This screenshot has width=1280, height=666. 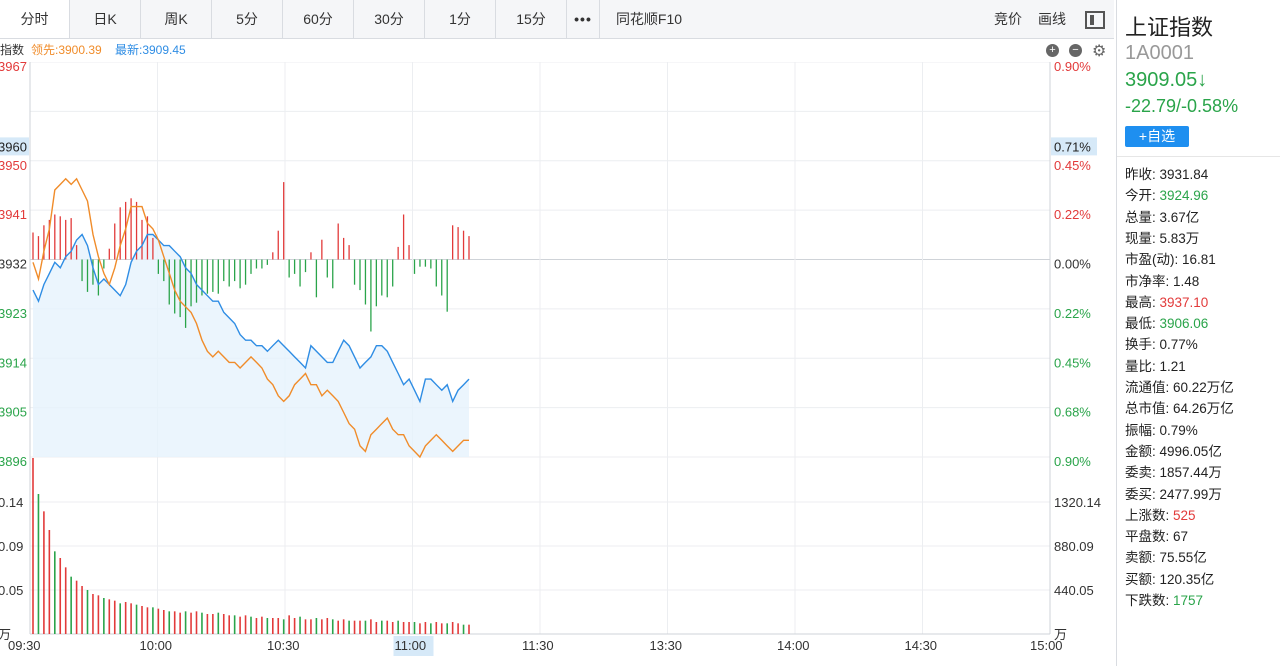 What do you see at coordinates (13, 214) in the screenshot?
I see `price-axis-label: 3941` at bounding box center [13, 214].